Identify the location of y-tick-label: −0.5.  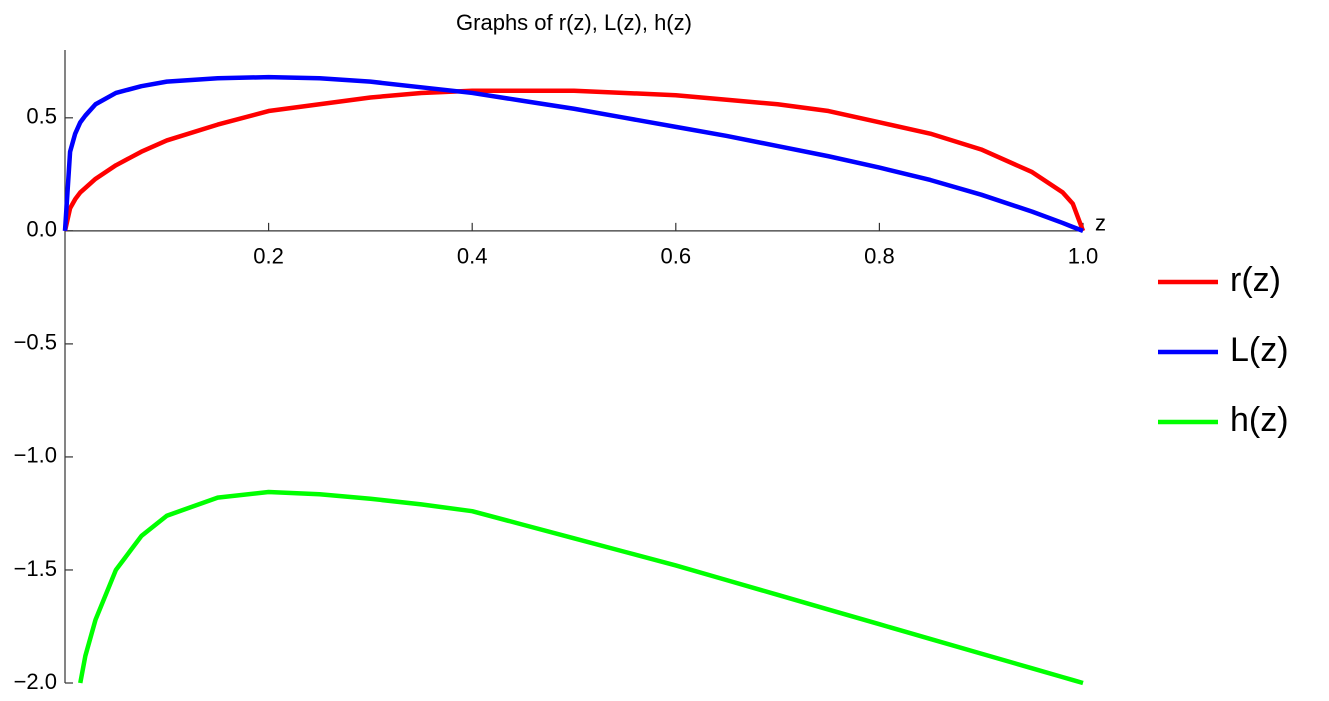
(35, 342).